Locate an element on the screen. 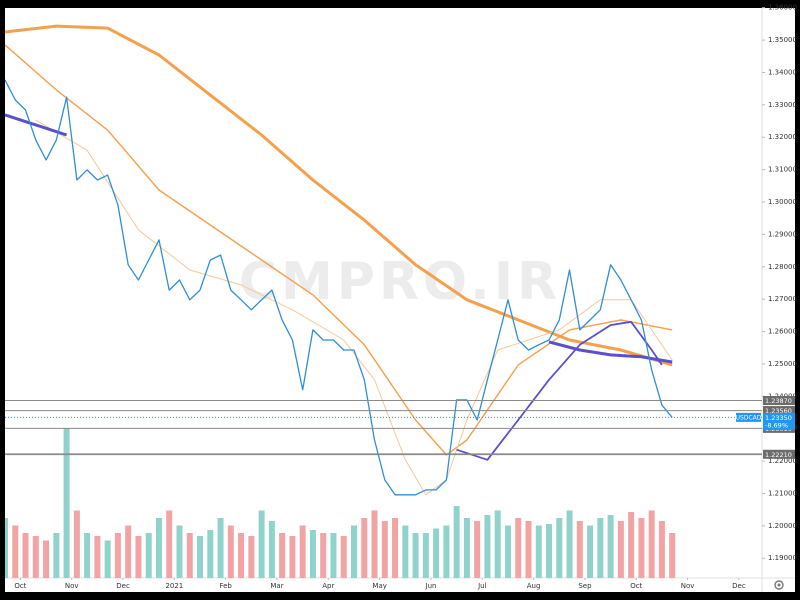 This screenshot has width=800, height=600. x-tick-label: Jul is located at coordinates (482, 586).